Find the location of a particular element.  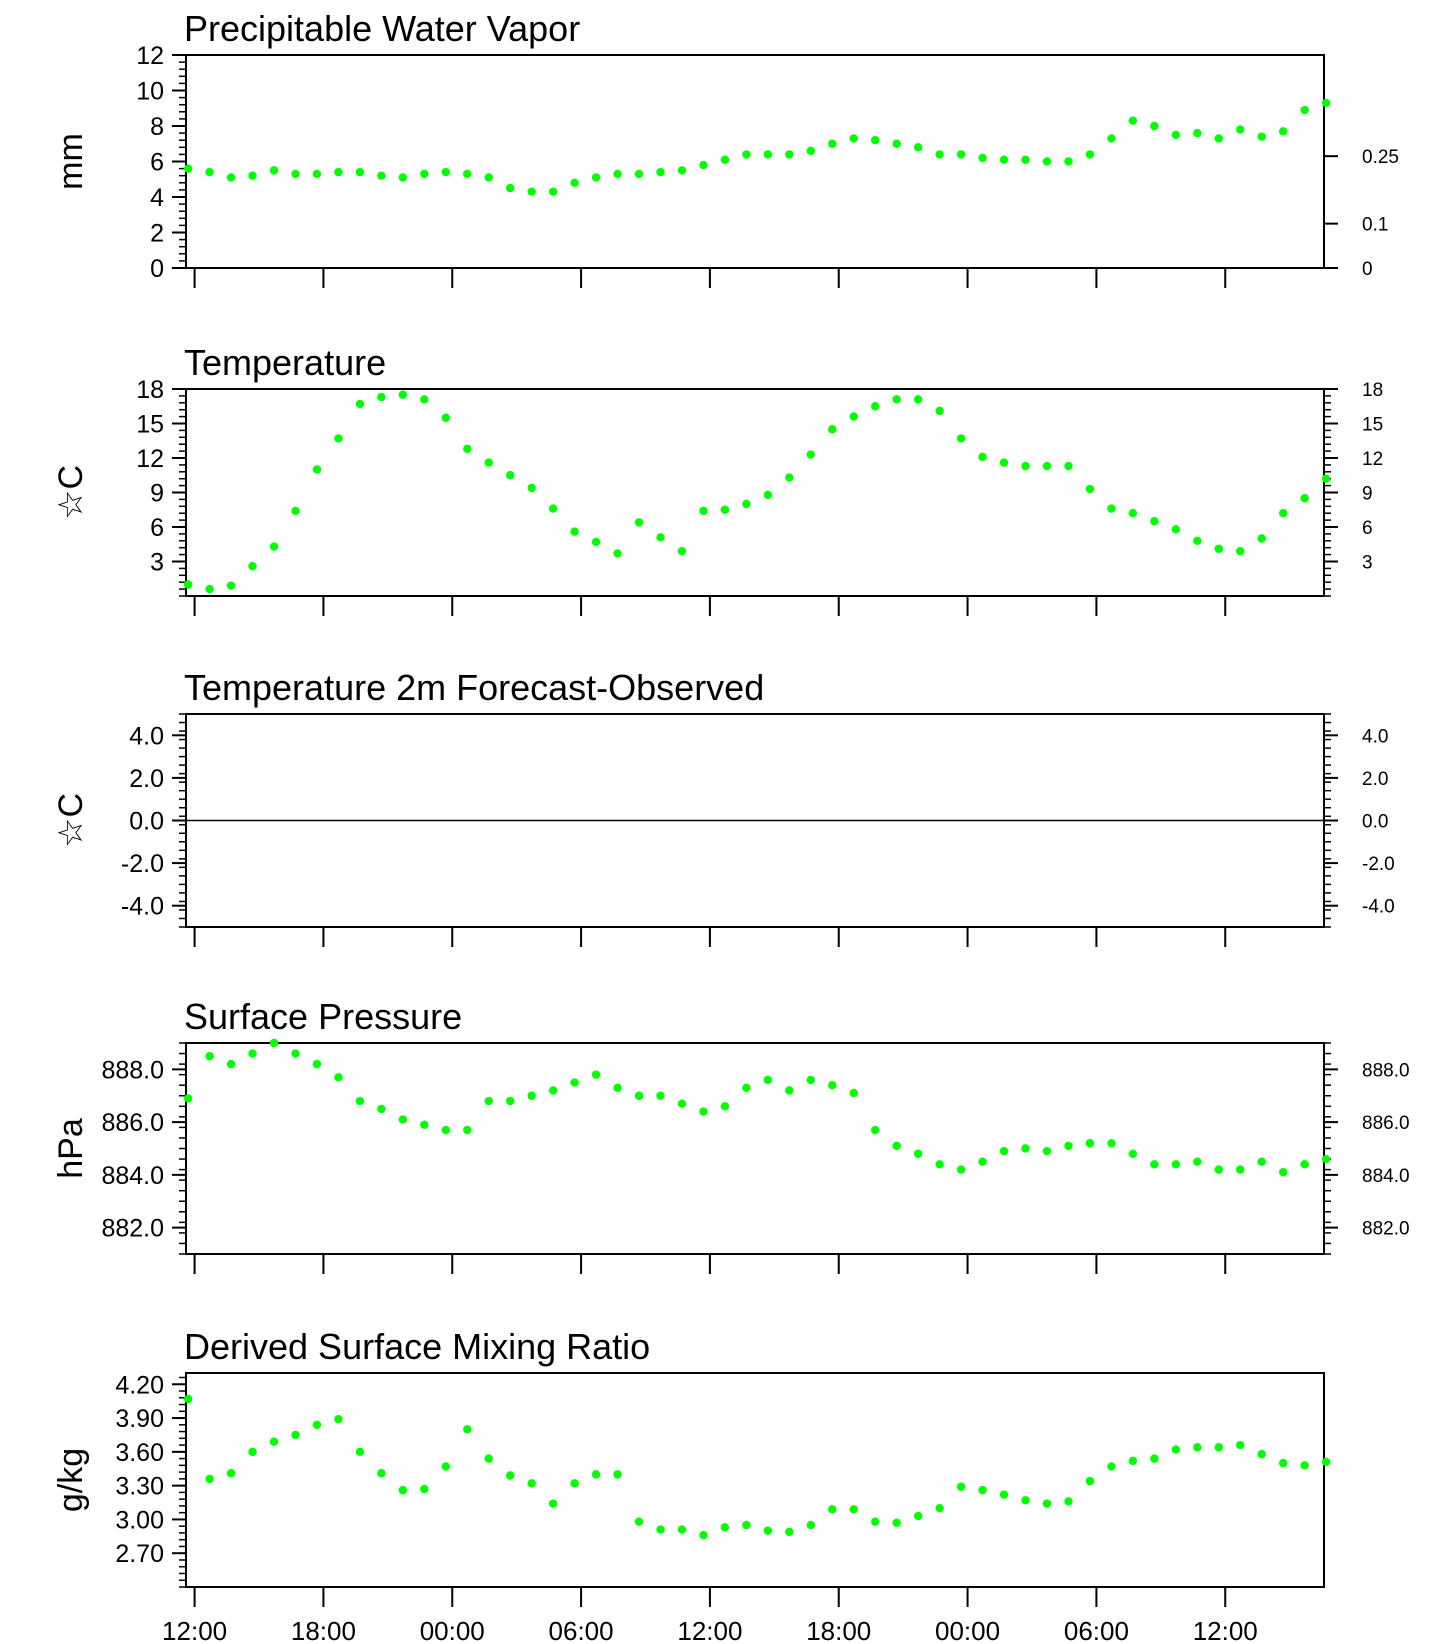

y-tick-label: 15 is located at coordinates (150, 425).